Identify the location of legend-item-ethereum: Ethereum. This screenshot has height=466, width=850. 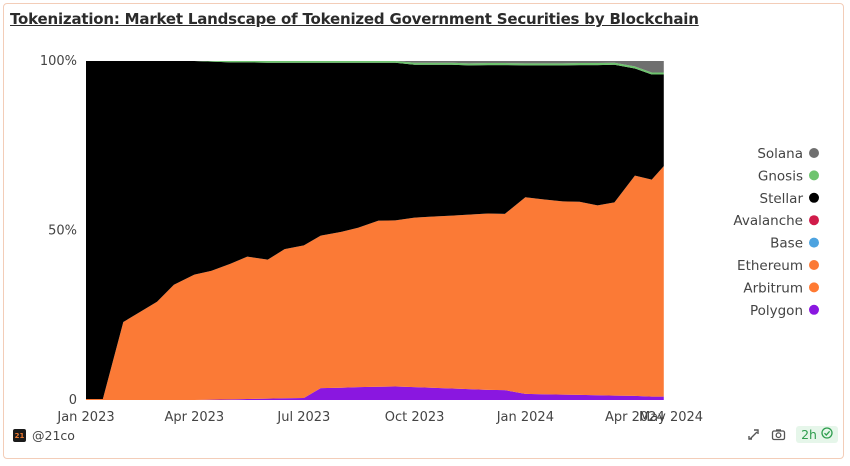
(778, 266).